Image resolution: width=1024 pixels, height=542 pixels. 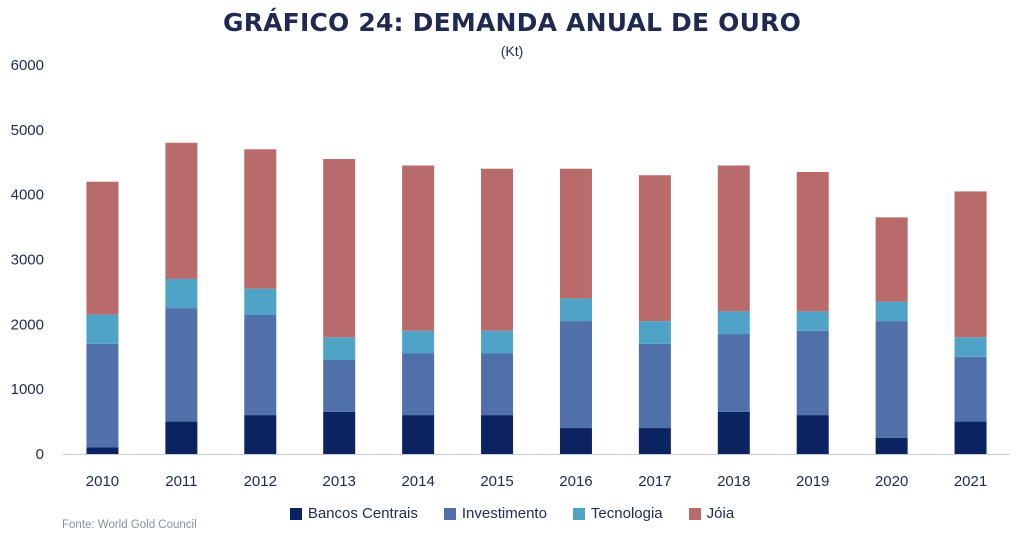 What do you see at coordinates (418, 434) in the screenshot?
I see `bar-segment-bancos-centrais-2014` at bounding box center [418, 434].